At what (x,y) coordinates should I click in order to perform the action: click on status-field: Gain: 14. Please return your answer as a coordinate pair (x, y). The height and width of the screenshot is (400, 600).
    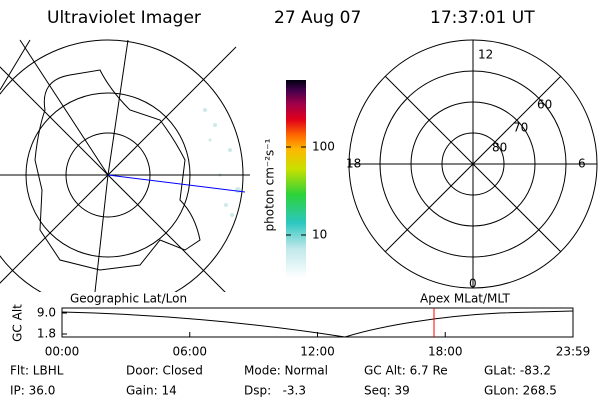
    Looking at the image, I should click on (151, 391).